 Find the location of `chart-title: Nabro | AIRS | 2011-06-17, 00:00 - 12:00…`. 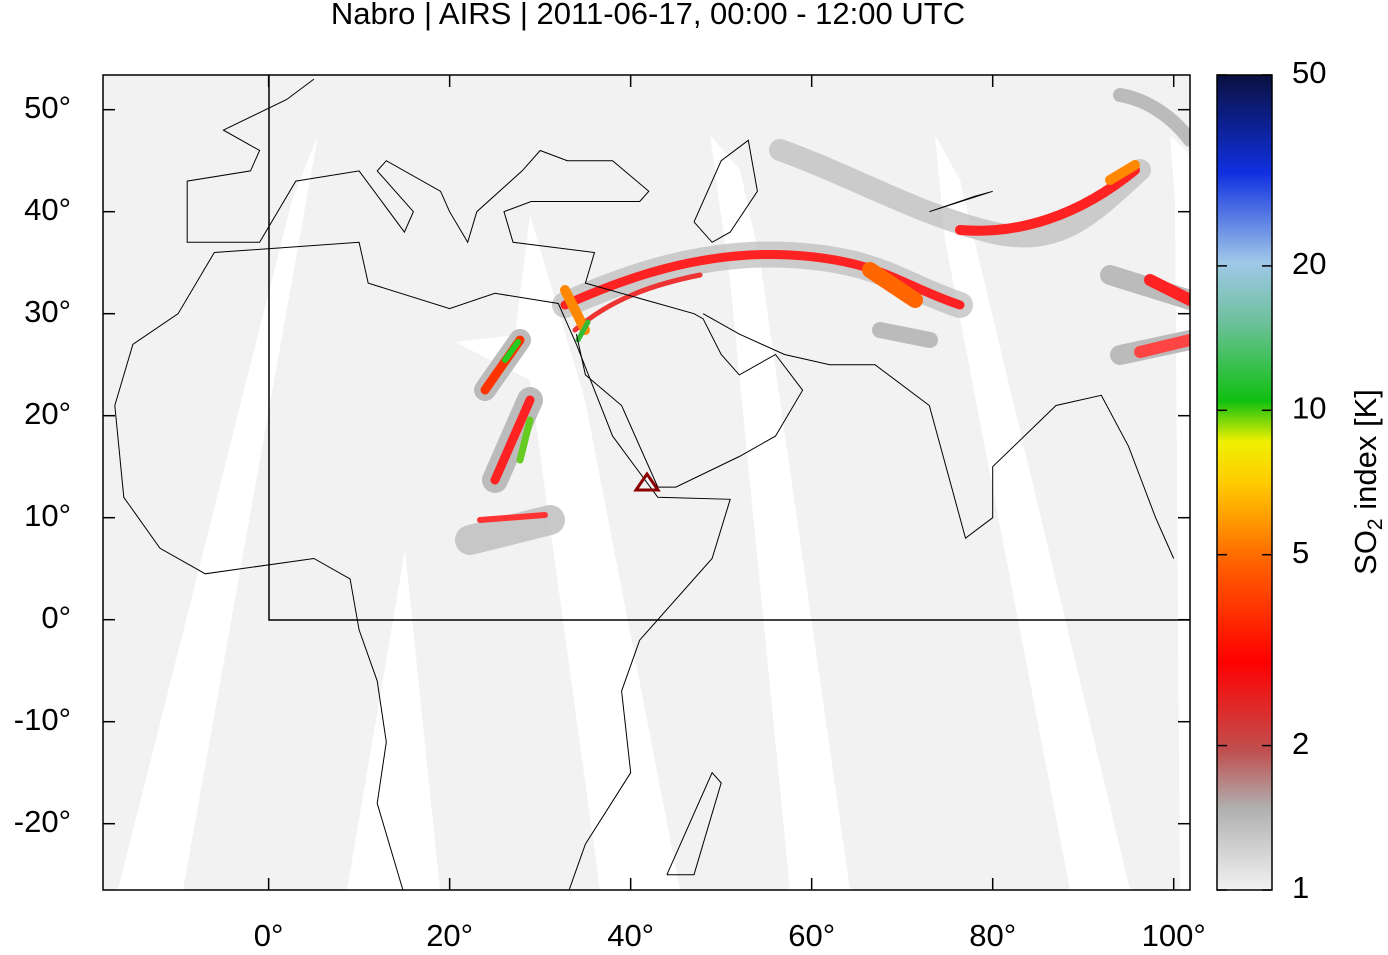

chart-title: Nabro | AIRS | 2011-06-17, 00:00 - 12:00… is located at coordinates (648, 15).